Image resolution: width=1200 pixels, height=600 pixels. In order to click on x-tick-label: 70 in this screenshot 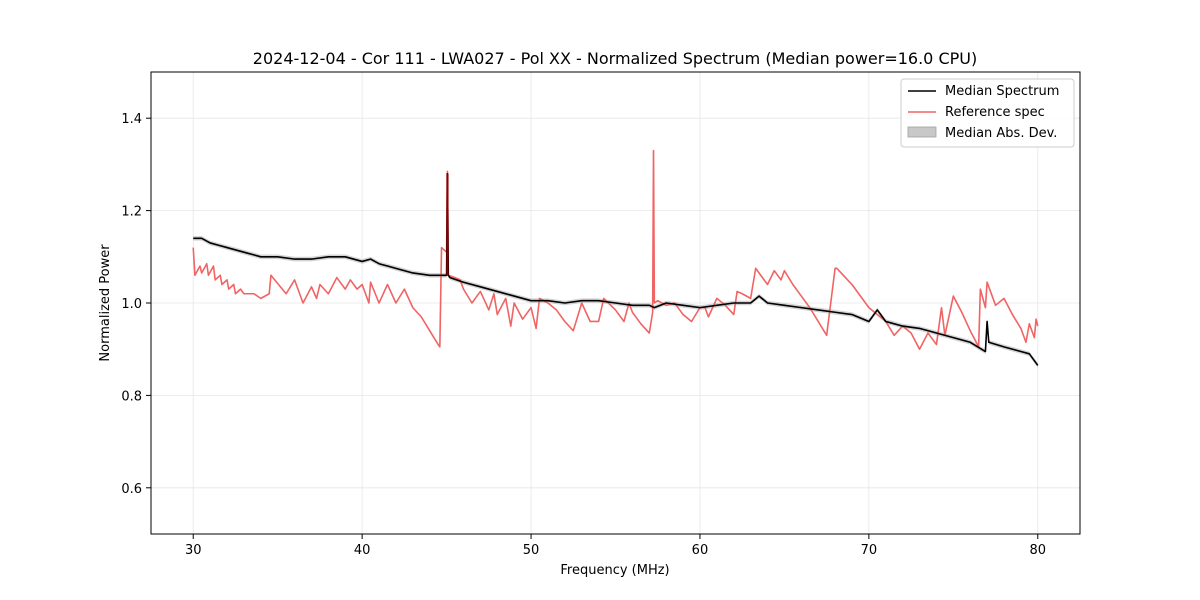, I will do `click(869, 550)`.